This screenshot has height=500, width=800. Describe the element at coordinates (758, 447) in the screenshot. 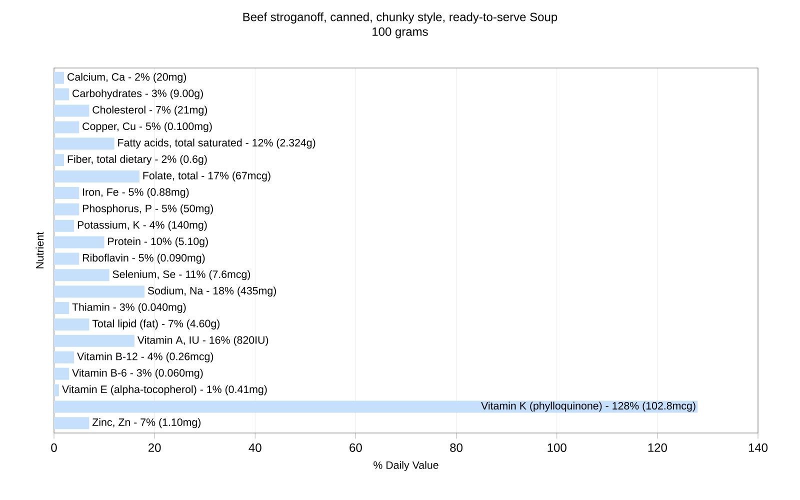

I see `x-tick-label: 140` at that location.